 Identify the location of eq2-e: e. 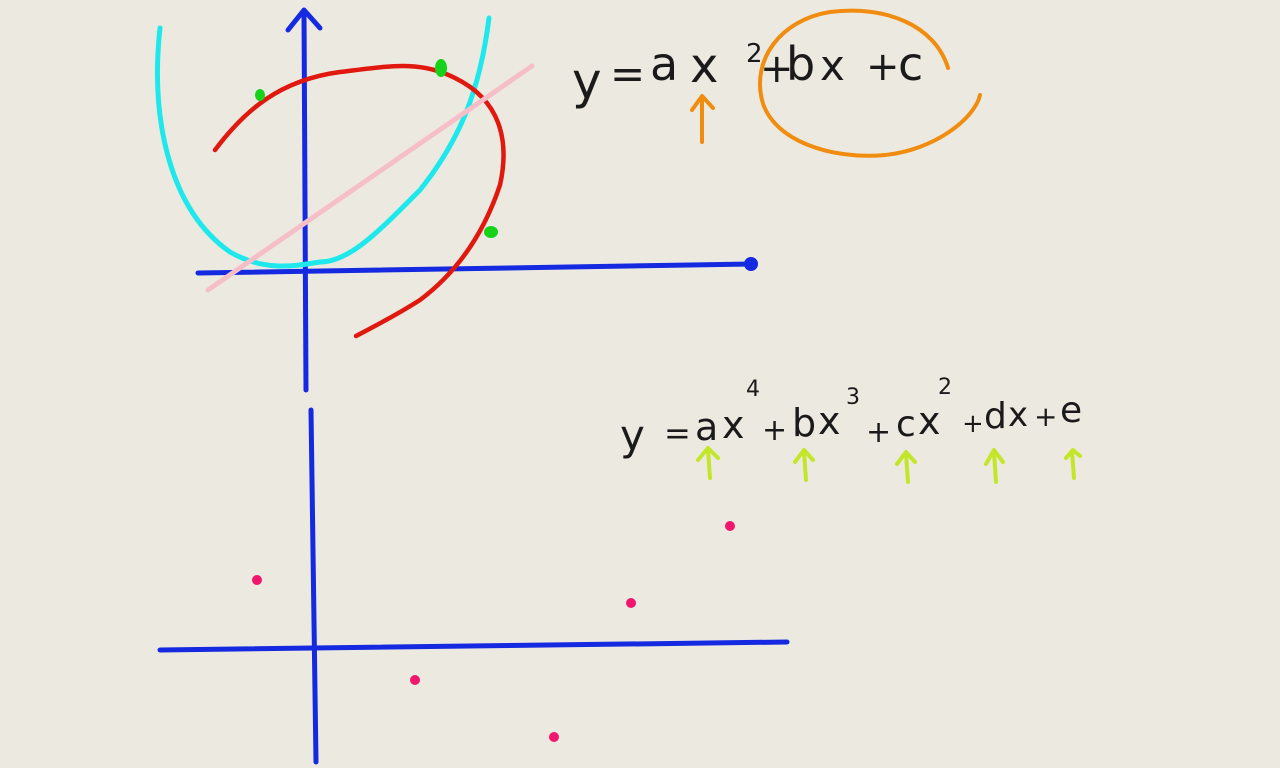
(1071, 410).